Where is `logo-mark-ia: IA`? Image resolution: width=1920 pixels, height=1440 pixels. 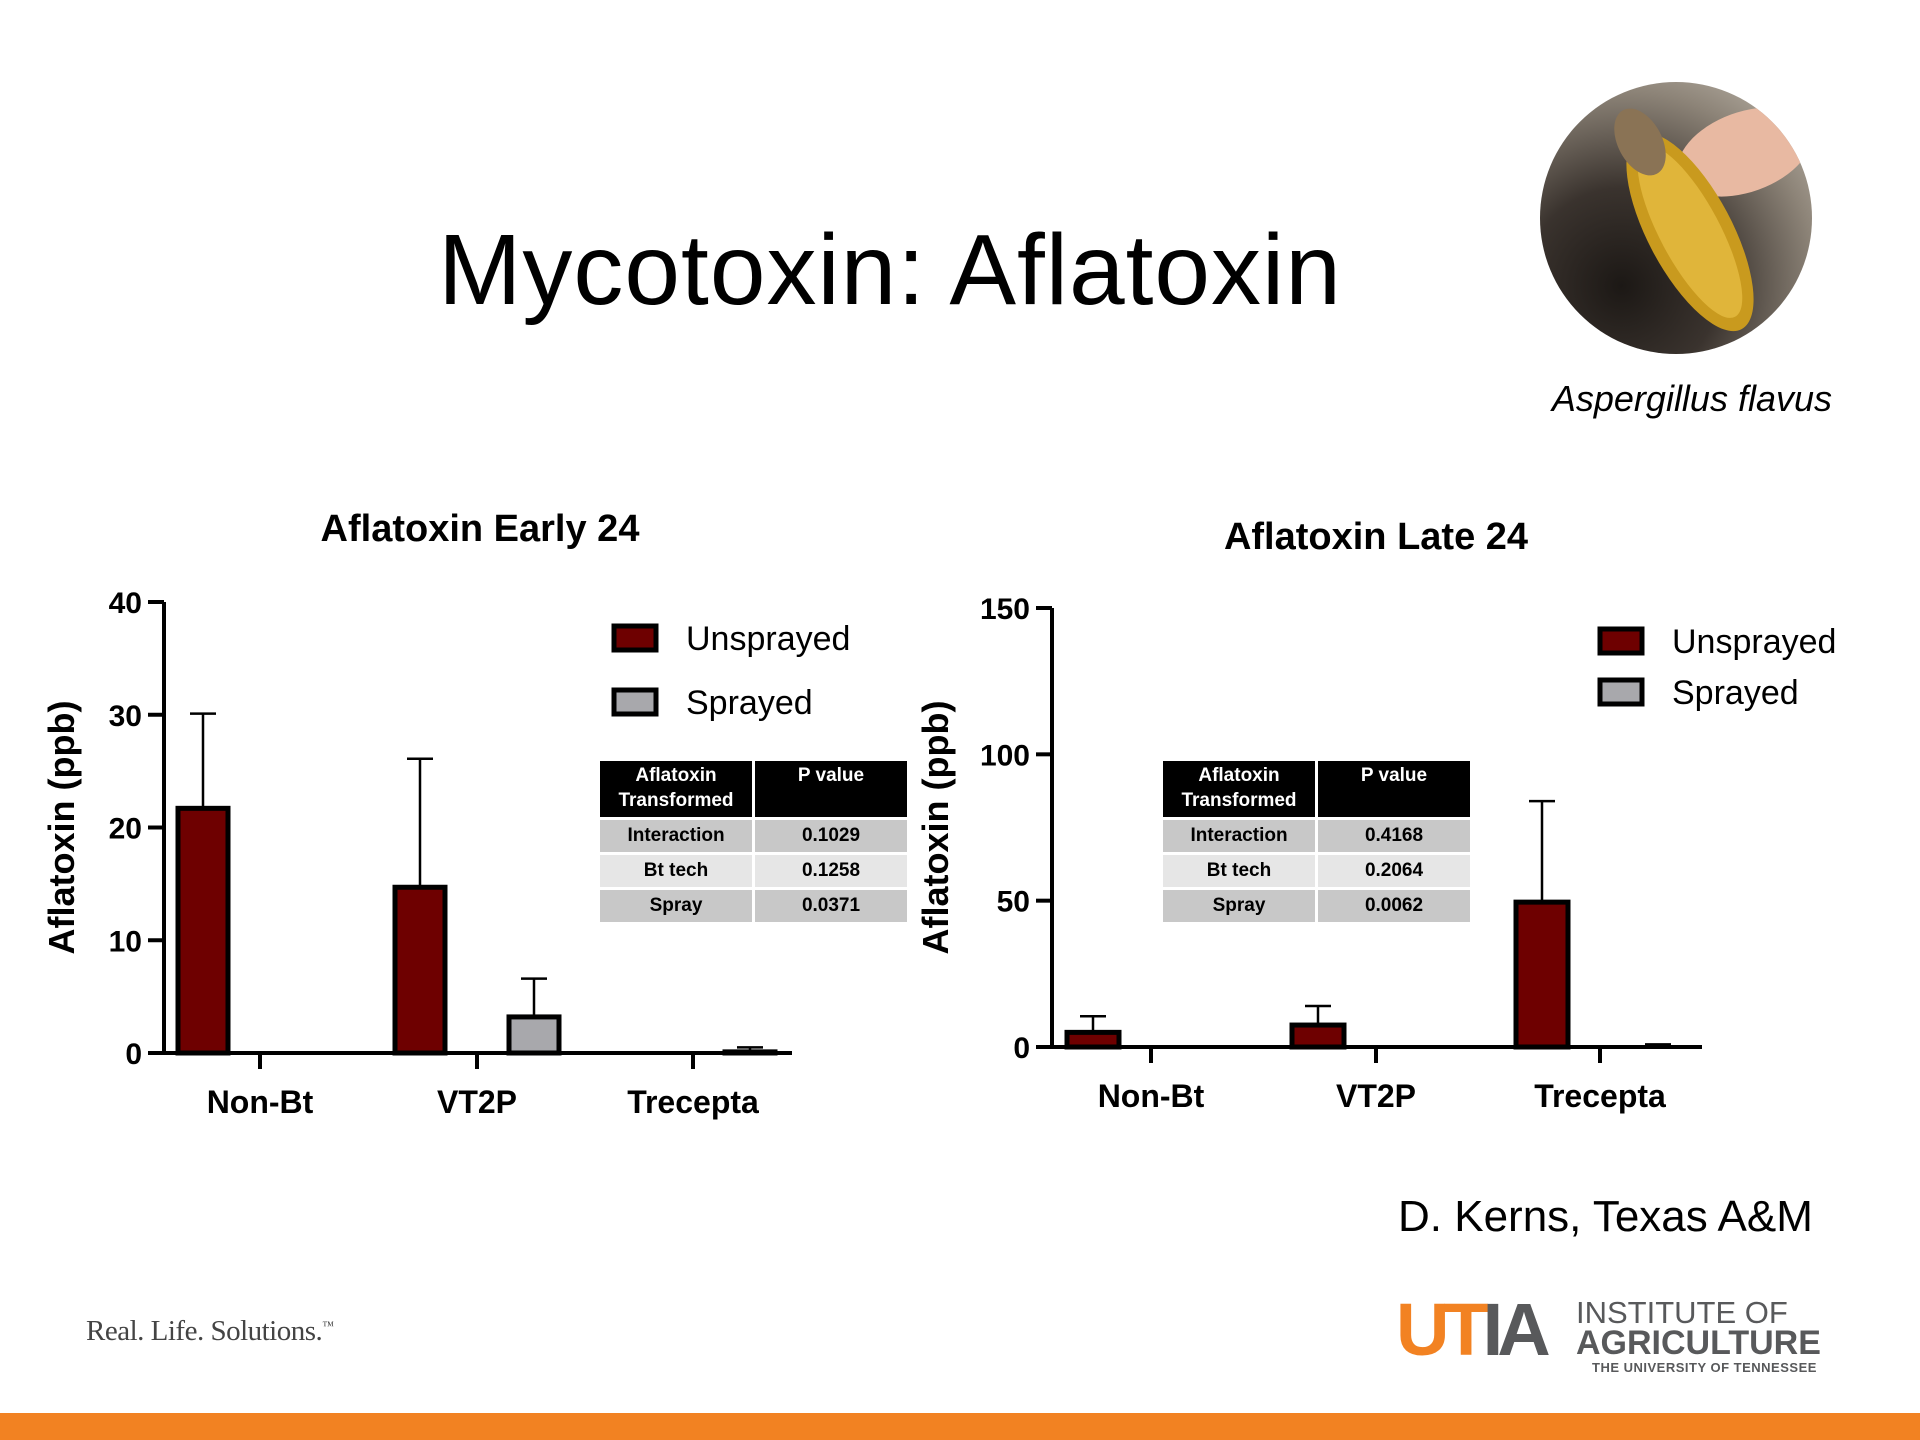 logo-mark-ia: IA is located at coordinates (1516, 1329).